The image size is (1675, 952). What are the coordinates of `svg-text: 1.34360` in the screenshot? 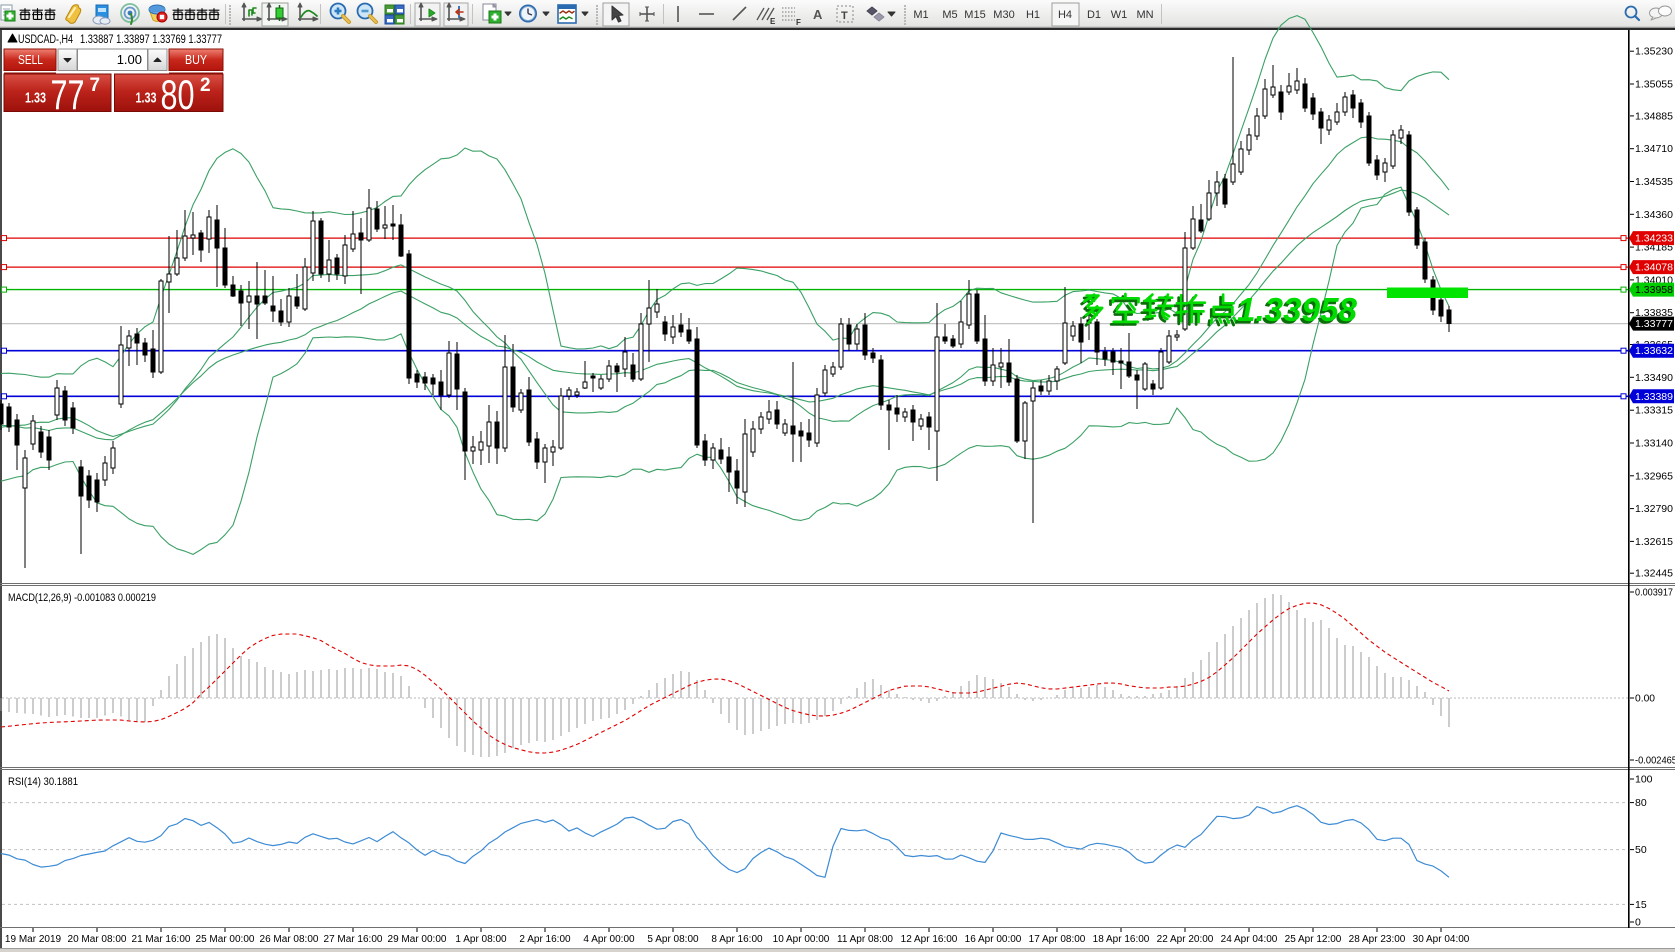 It's located at (1654, 215).